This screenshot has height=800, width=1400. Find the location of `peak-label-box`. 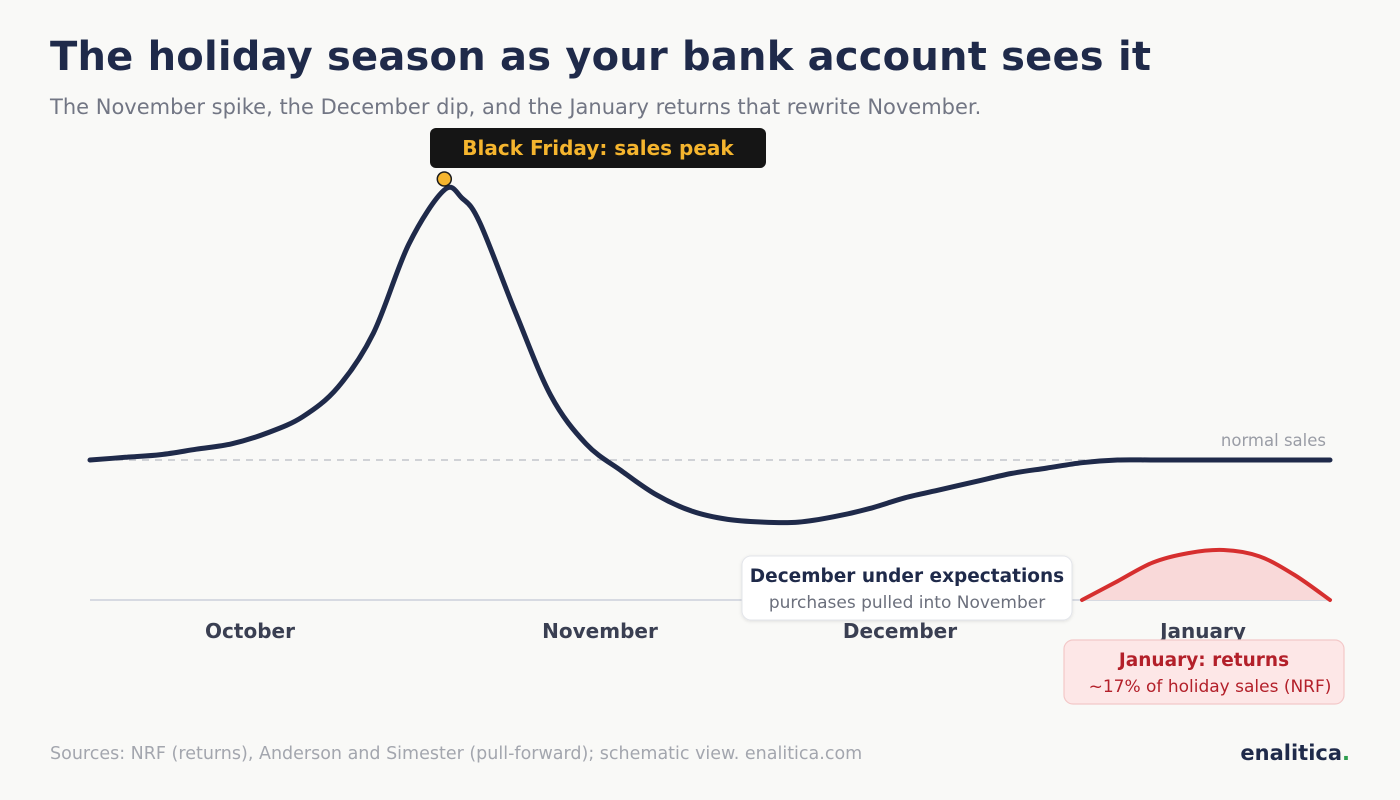

peak-label-box is located at coordinates (598, 148).